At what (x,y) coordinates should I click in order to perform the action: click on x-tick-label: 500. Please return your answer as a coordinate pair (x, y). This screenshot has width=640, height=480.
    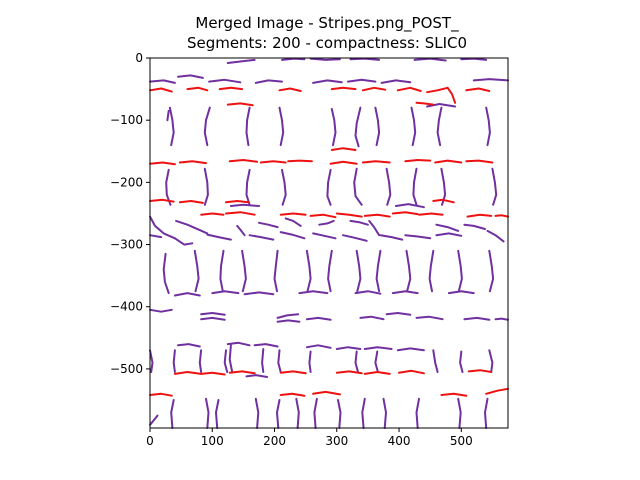
    Looking at the image, I should click on (461, 441).